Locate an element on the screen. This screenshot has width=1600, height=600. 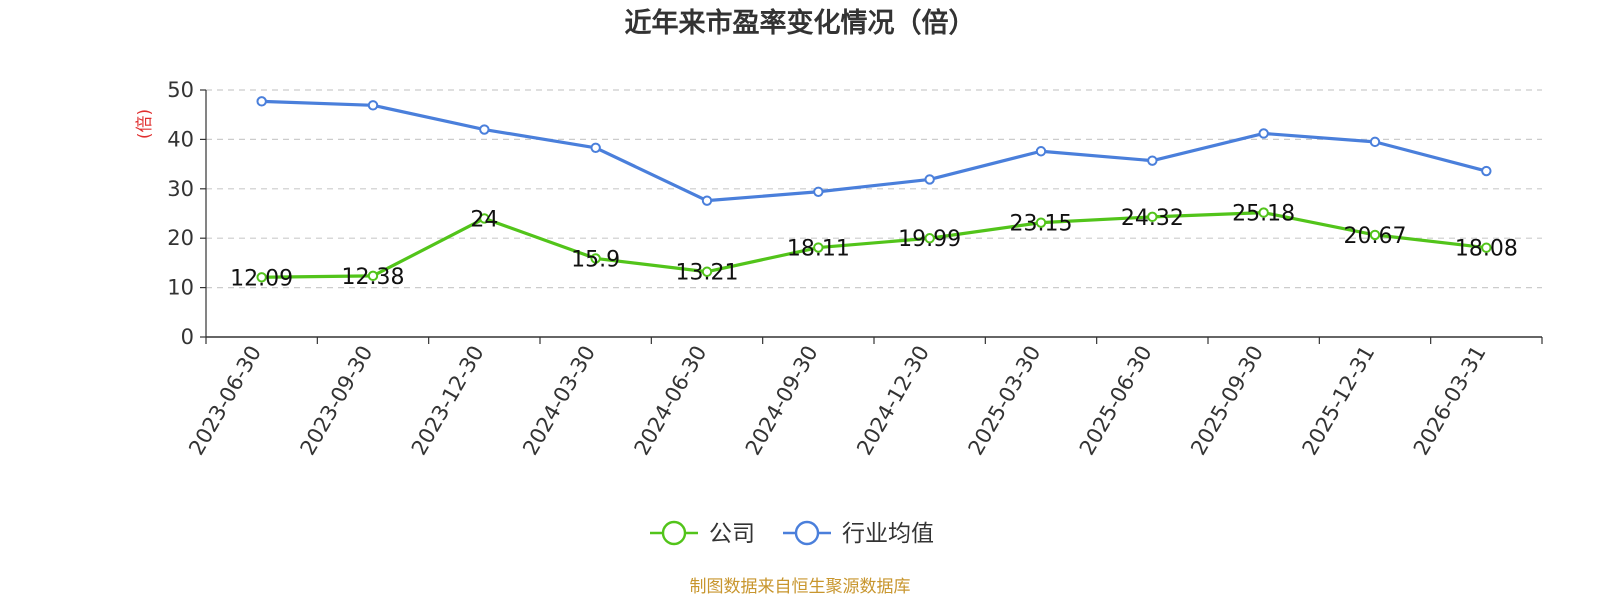
data-label: 12.38 is located at coordinates (373, 277).